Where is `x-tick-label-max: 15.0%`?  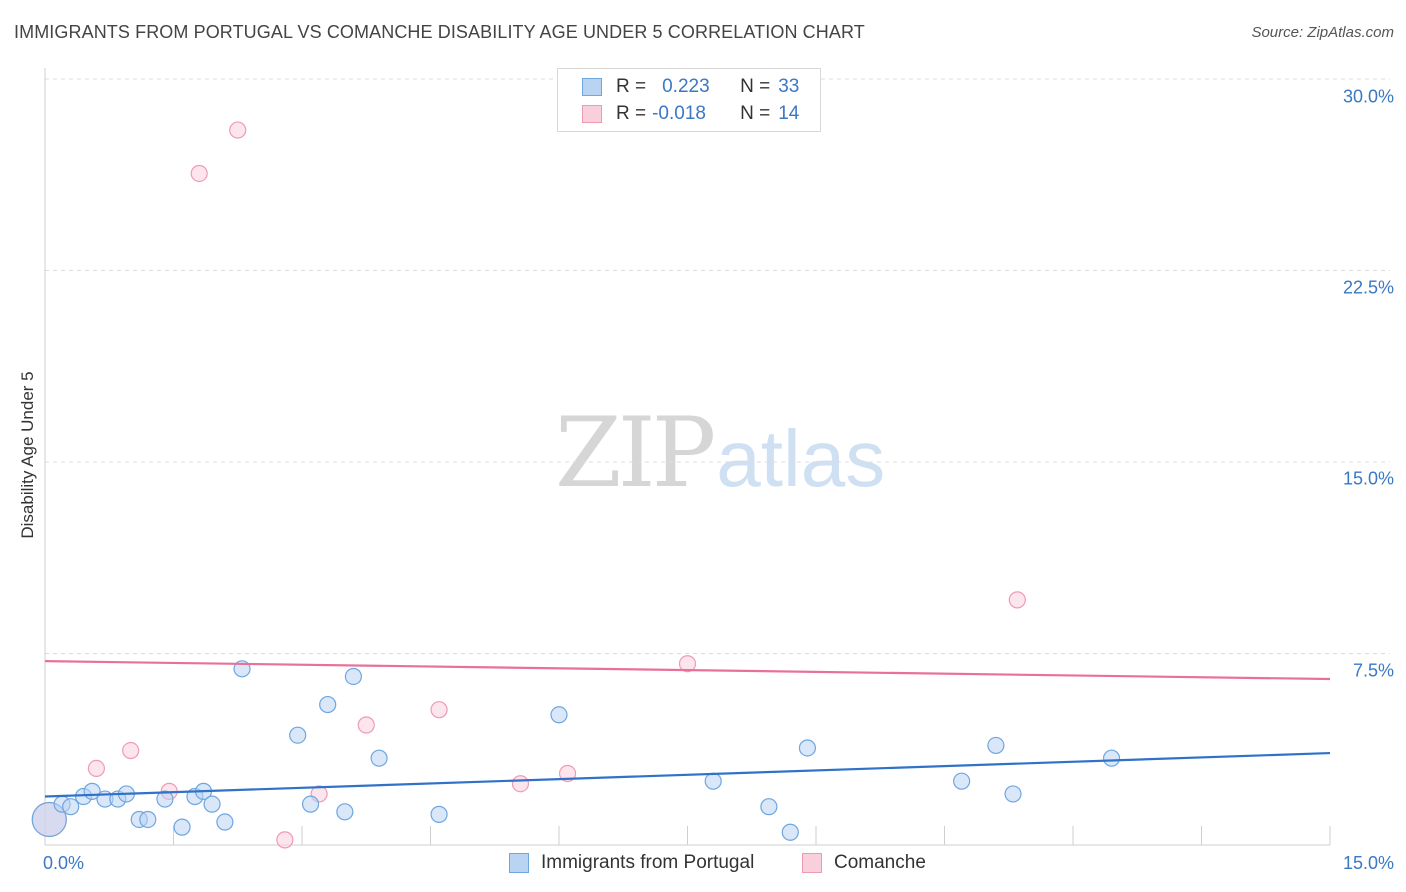 x-tick-label-max: 15.0% is located at coordinates (1368, 863).